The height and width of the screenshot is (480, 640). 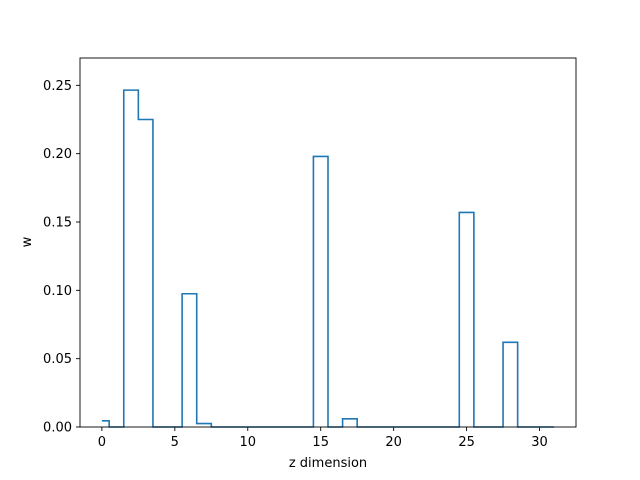 What do you see at coordinates (393, 442) in the screenshot?
I see `x-tick-label: 20` at bounding box center [393, 442].